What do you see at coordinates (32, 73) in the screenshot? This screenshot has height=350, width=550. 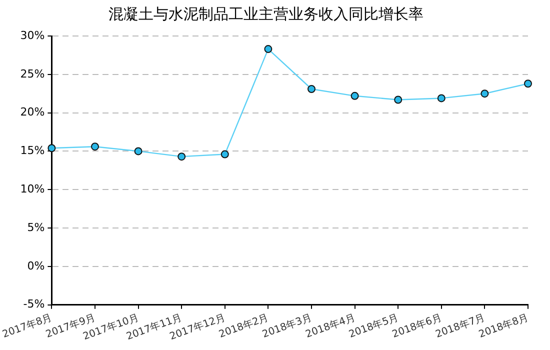 I see `y-tick-label: 25%` at bounding box center [32, 73].